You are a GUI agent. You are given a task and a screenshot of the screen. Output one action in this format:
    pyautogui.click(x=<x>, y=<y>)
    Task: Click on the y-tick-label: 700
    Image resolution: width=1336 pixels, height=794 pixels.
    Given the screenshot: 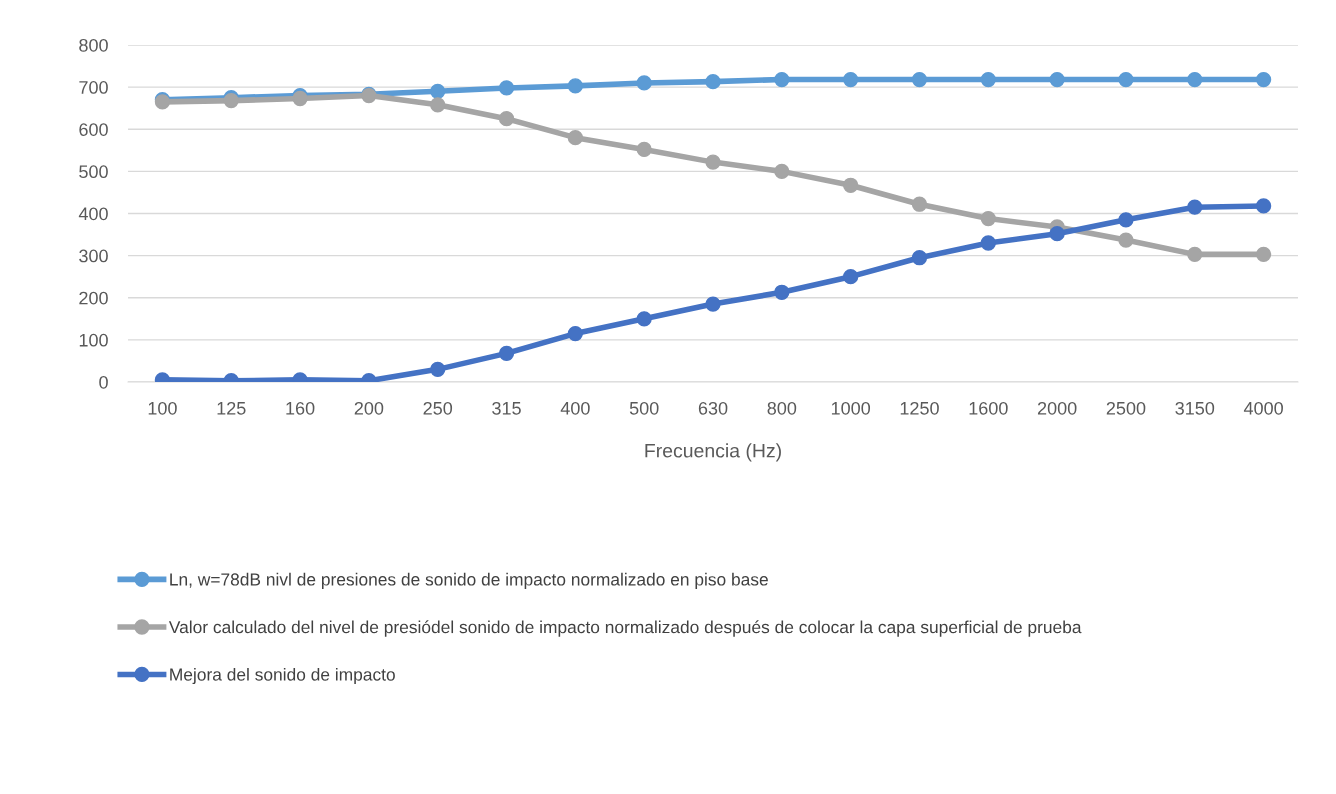 What is the action you would take?
    pyautogui.click(x=93, y=87)
    